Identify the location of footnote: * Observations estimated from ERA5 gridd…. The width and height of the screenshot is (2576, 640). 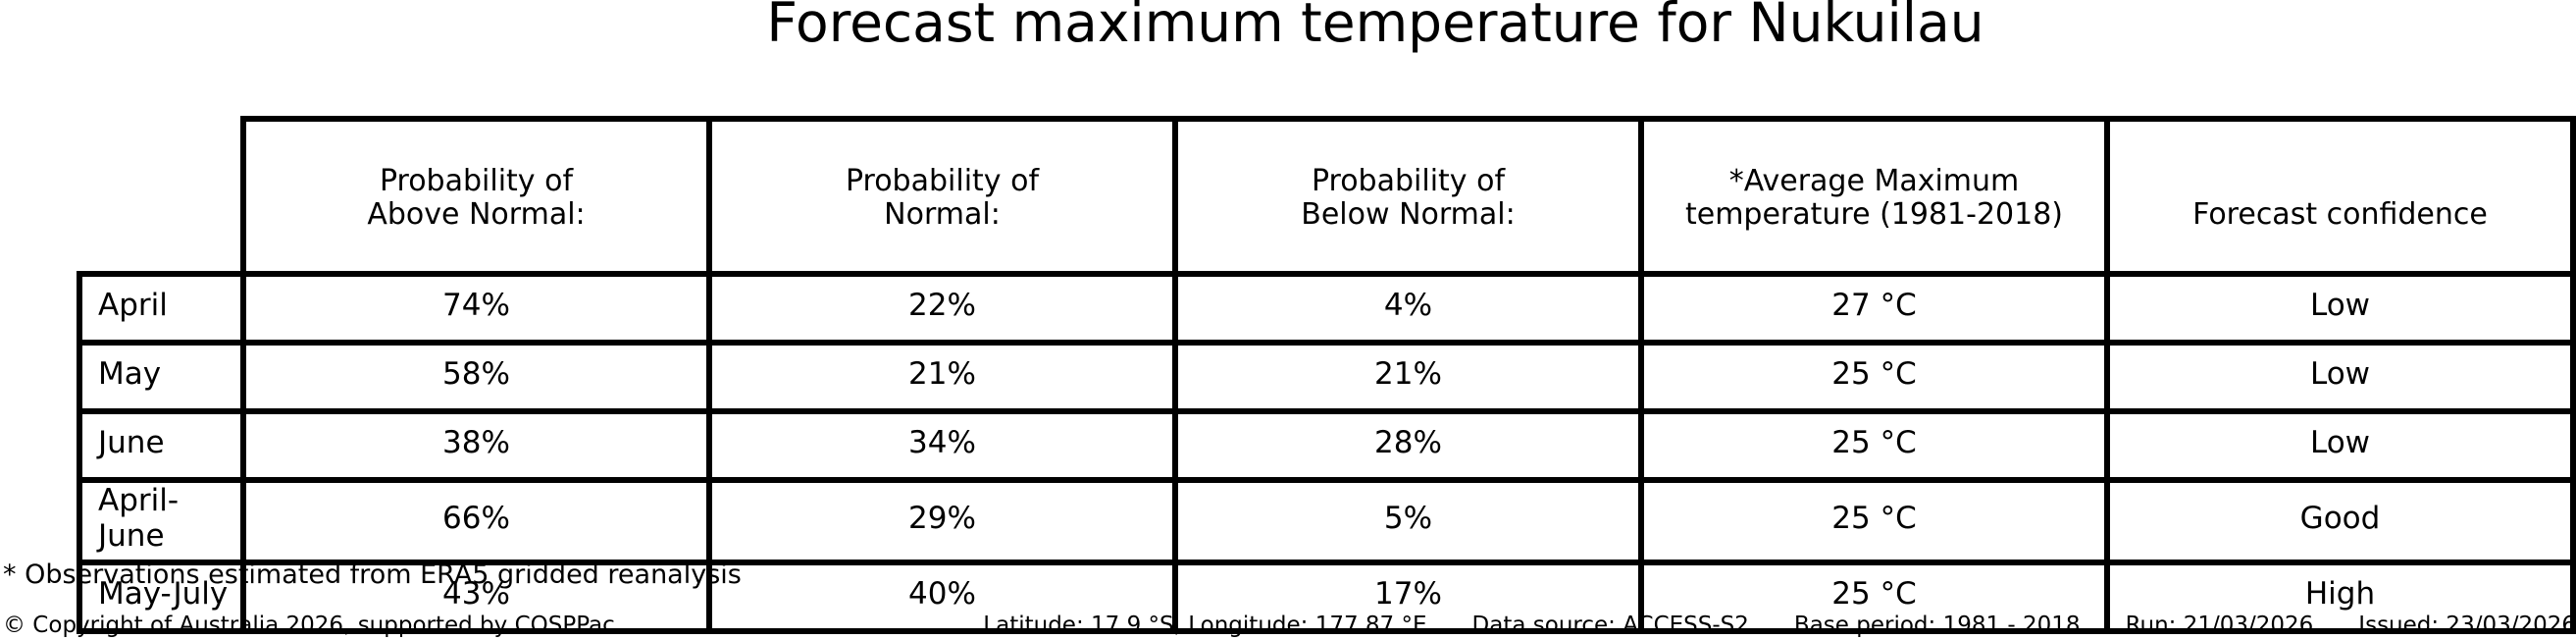
(372, 575).